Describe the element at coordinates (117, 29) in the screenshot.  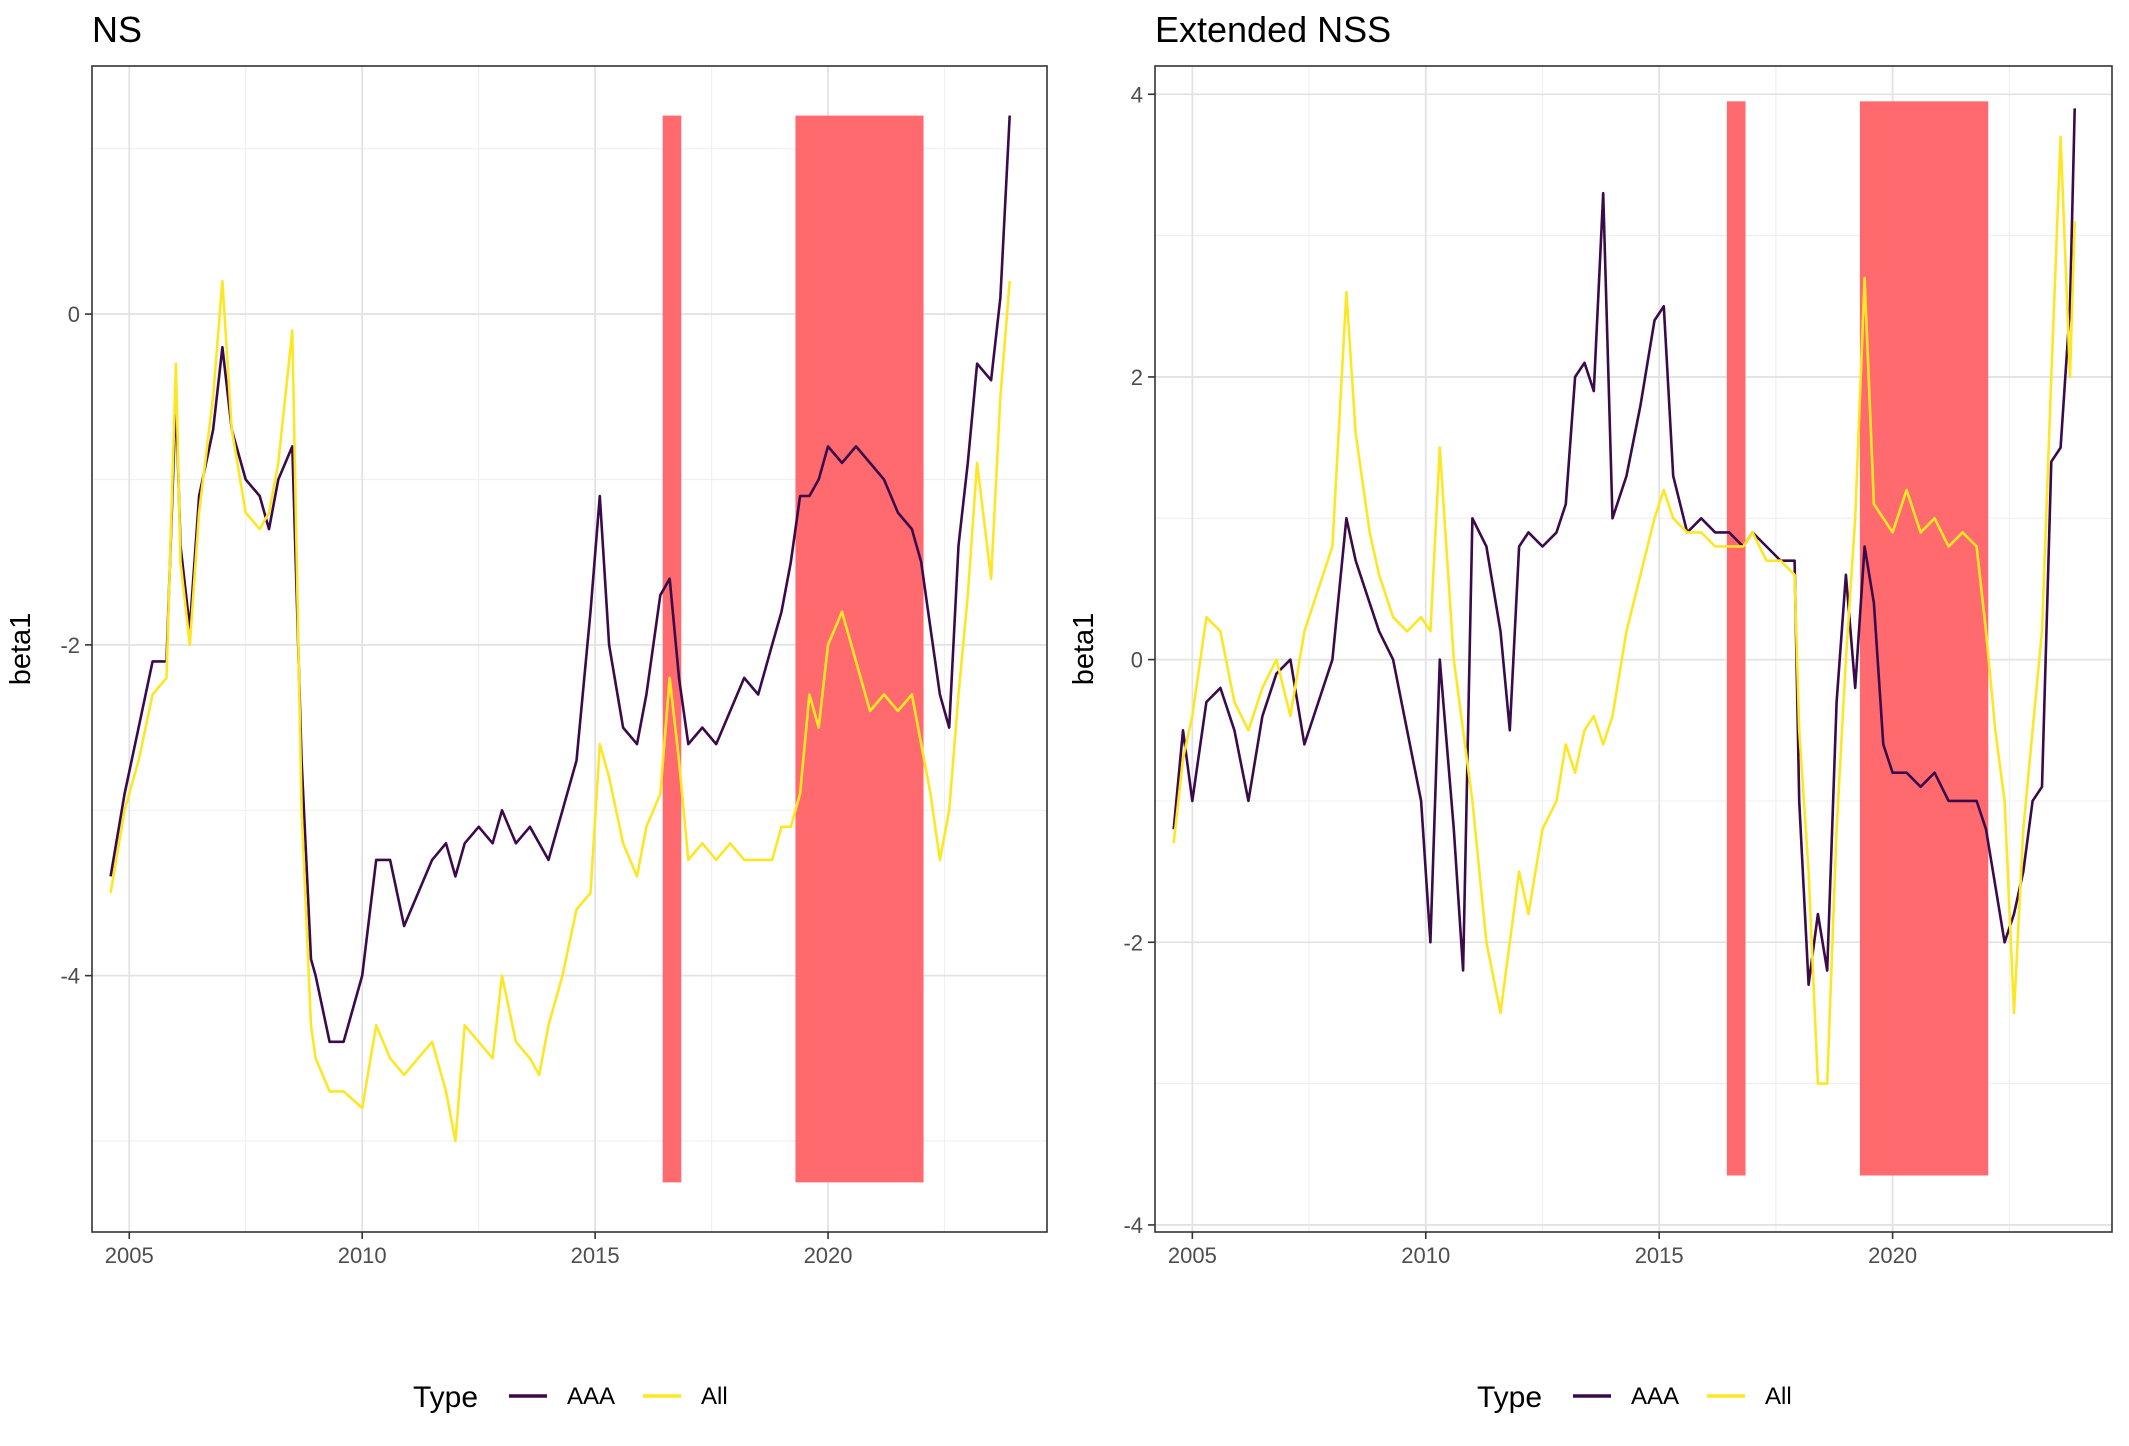
I see `panel-title: NS` at that location.